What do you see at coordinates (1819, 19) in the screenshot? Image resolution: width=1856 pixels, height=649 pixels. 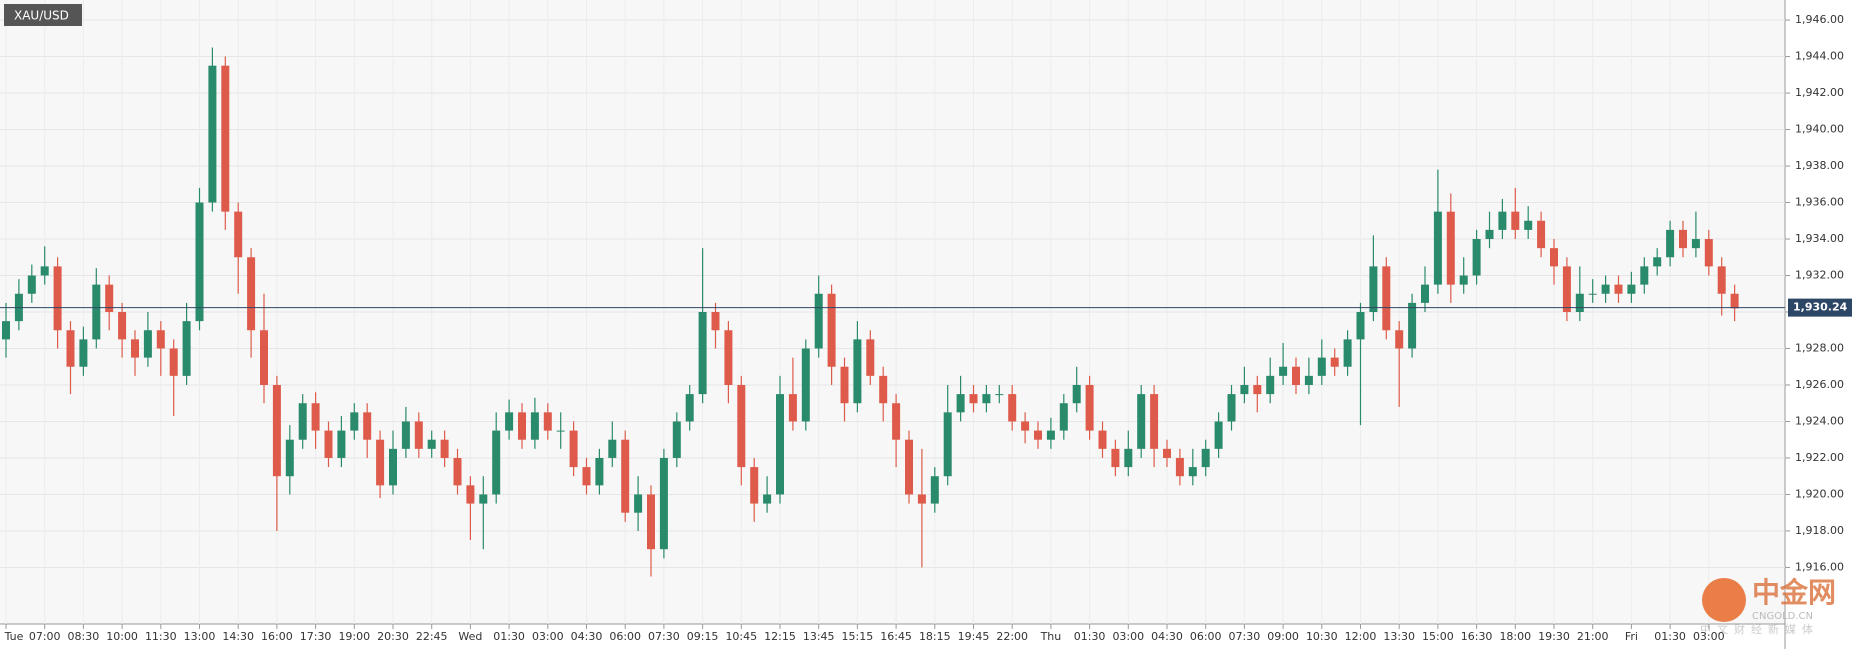 I see `y-tick-label: 1,946.00` at bounding box center [1819, 19].